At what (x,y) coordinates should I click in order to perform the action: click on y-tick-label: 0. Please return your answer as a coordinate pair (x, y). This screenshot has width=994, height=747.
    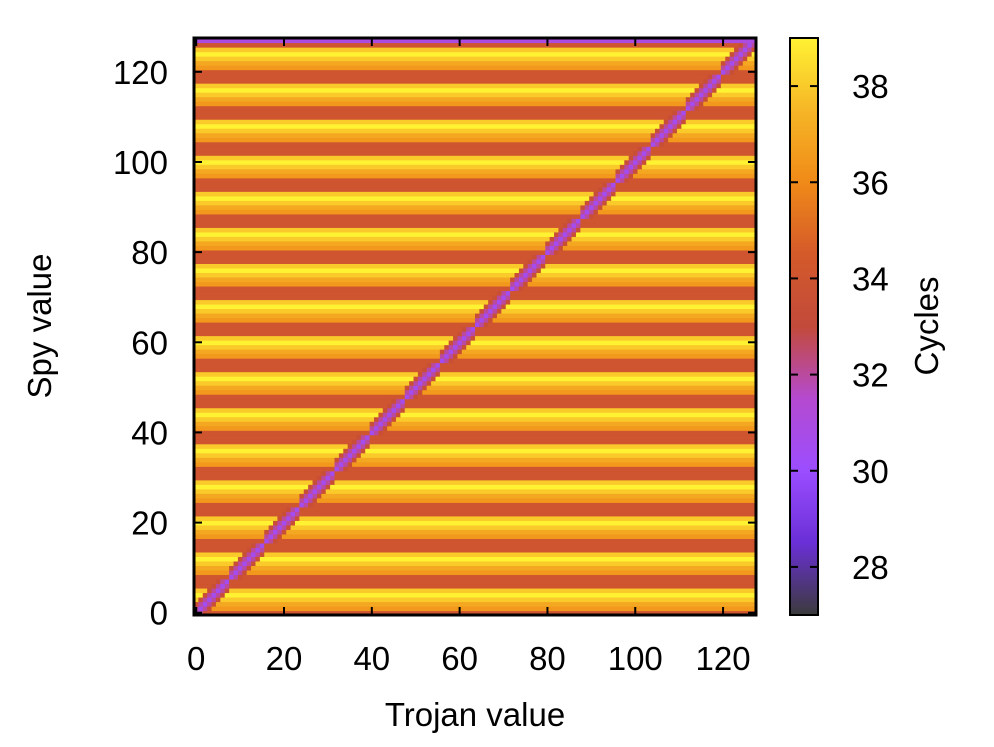
    Looking at the image, I should click on (159, 613).